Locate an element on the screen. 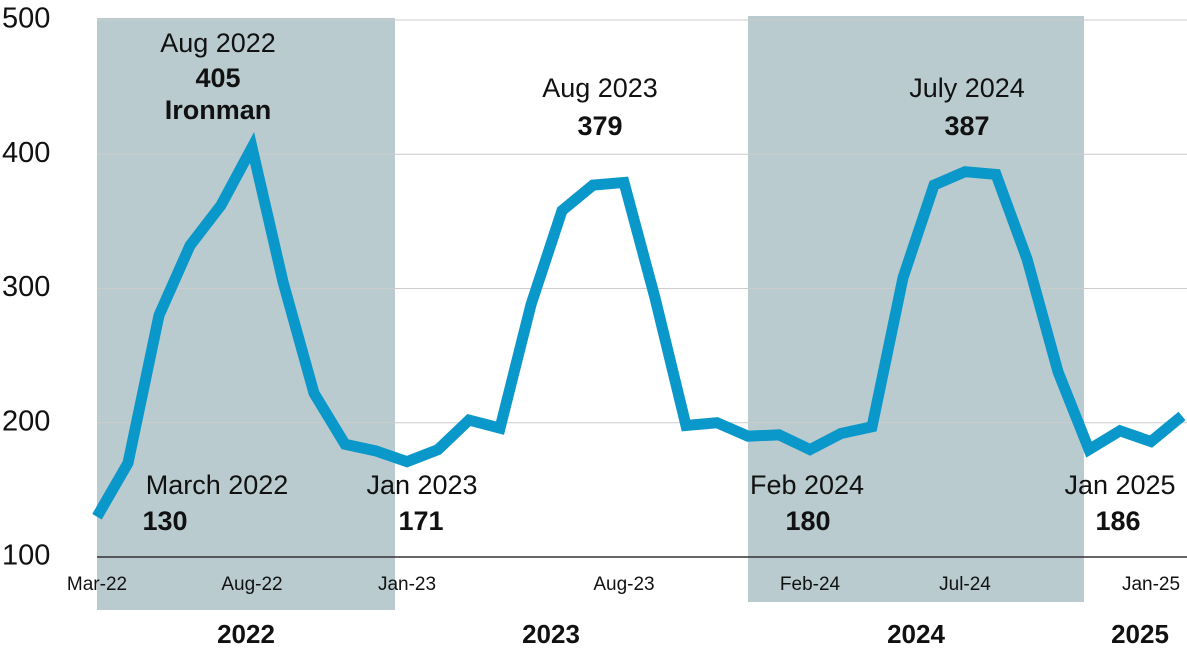  annotation-note: Ironman is located at coordinates (218, 110).